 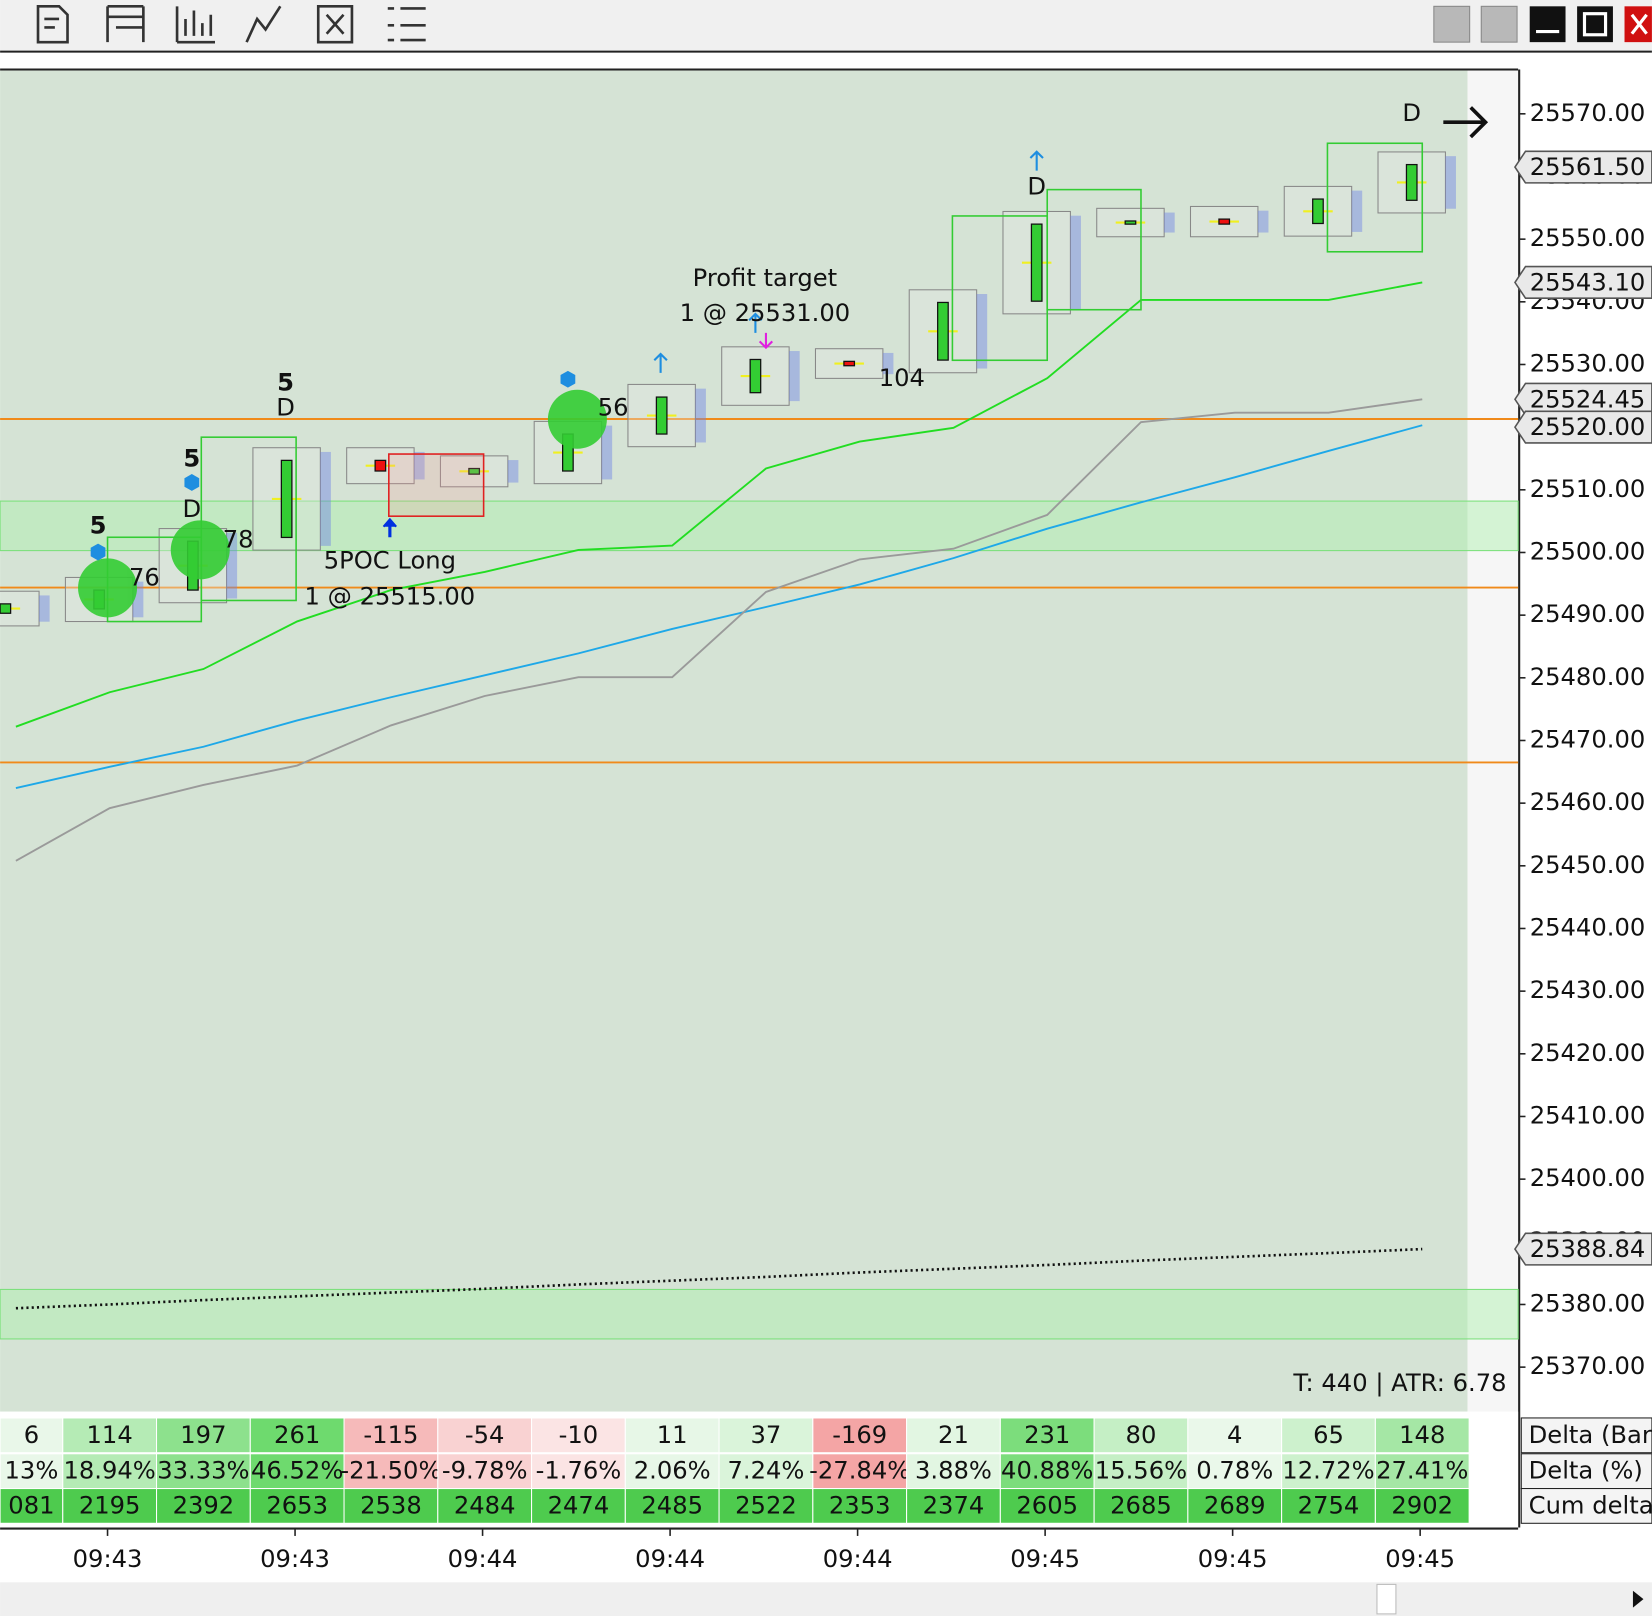 I want to click on table-cell-text: -169, so click(x=859, y=1435).